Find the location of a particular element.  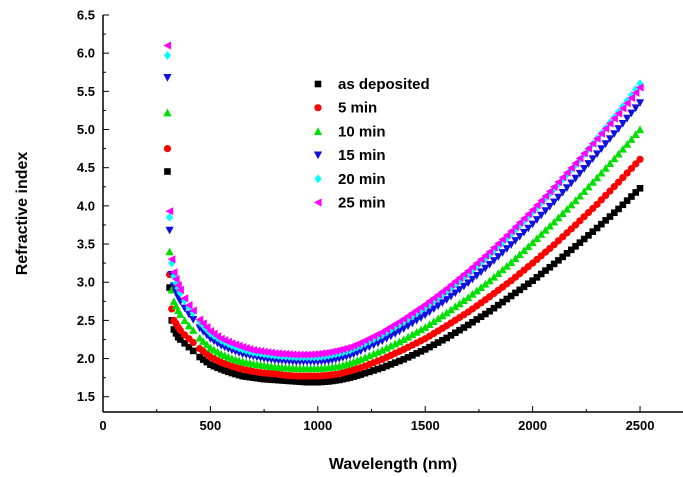

y-tick-label: 3.0 is located at coordinates (86, 282).